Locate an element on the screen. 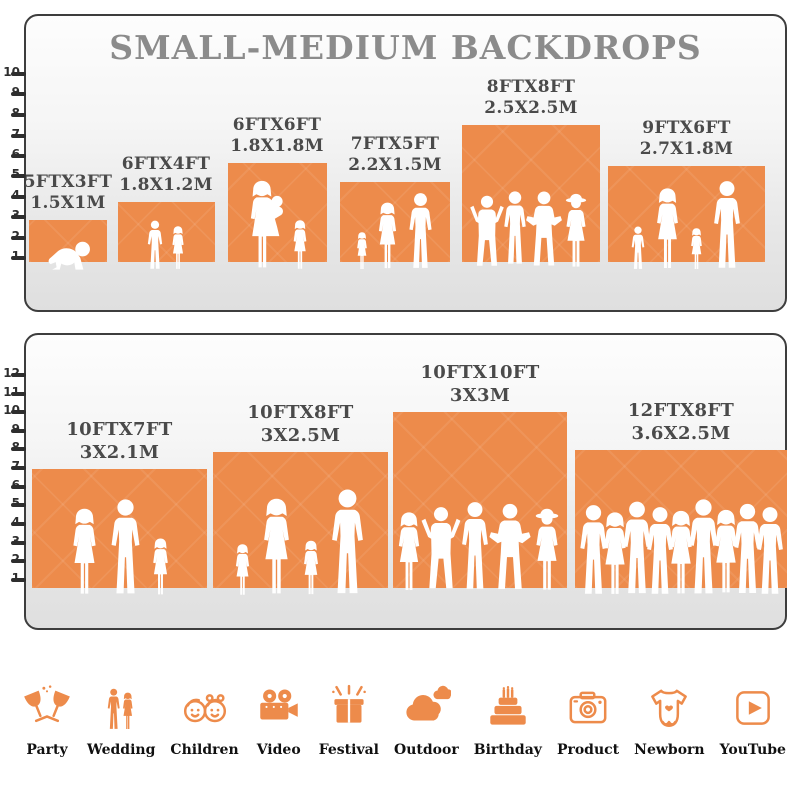  birthday-cake-icon is located at coordinates (508, 705).